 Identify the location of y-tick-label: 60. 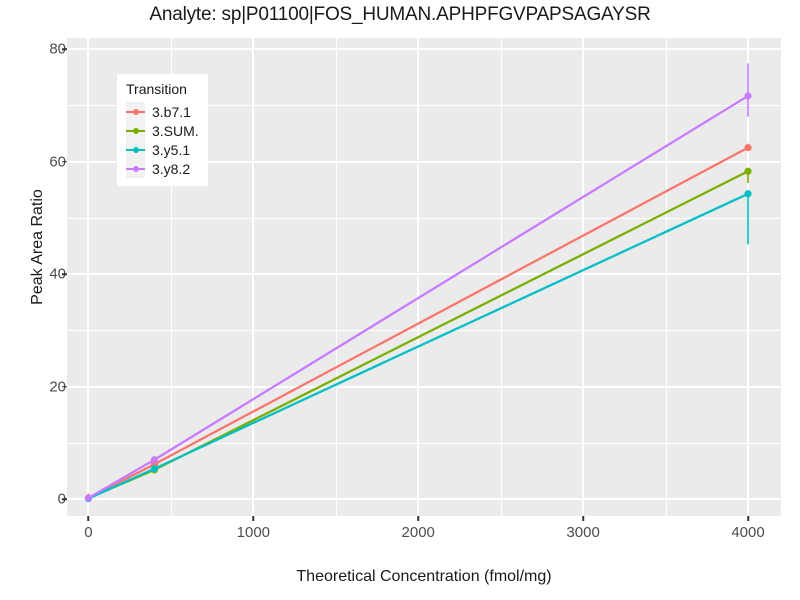
(57, 162).